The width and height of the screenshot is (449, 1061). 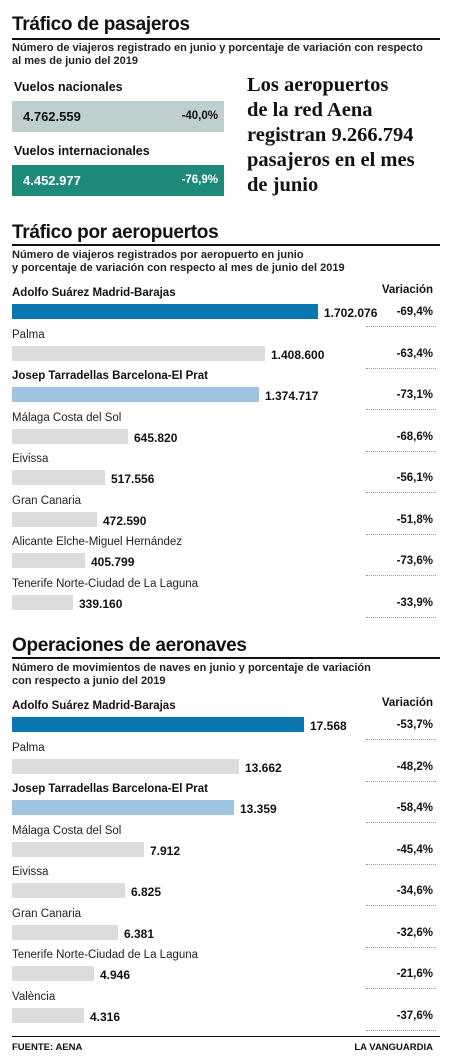 I want to click on footer-brand: LA VANGUARDIA, so click(x=393, y=1047).